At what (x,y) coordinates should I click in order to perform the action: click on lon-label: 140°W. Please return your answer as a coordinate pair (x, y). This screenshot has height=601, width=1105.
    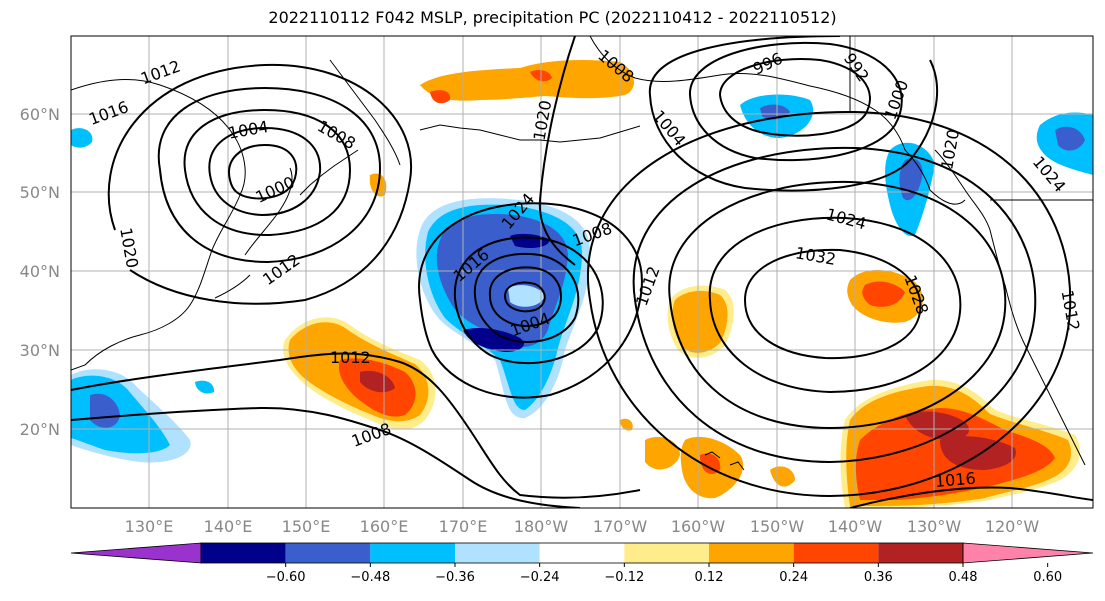
    Looking at the image, I should click on (855, 526).